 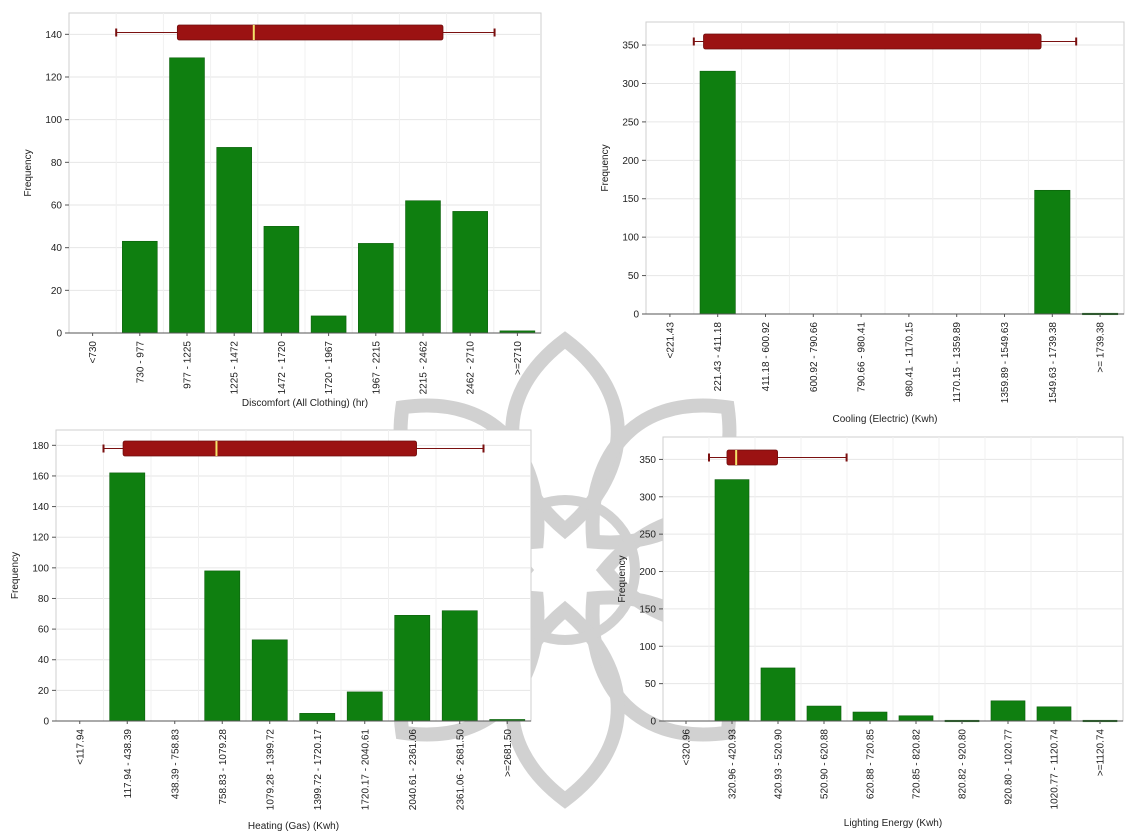 I want to click on histogram-bar: 977 - 1225: 129, so click(x=187, y=195).